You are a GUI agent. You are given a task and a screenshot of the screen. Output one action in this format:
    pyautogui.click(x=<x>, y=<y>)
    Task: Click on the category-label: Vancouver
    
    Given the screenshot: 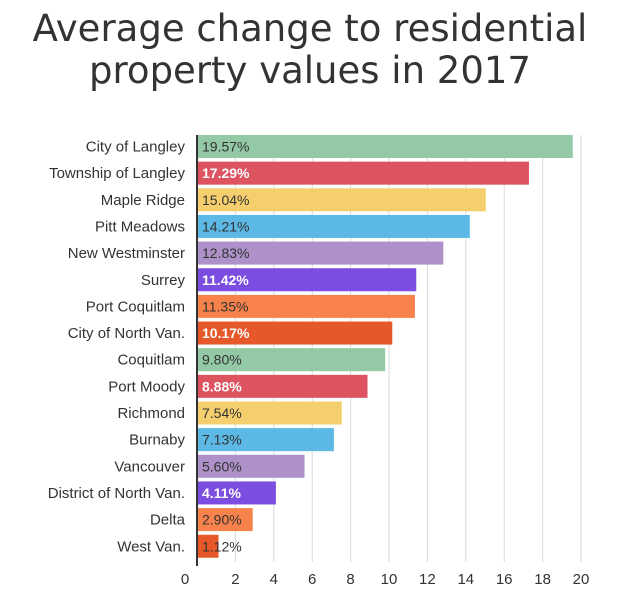 What is the action you would take?
    pyautogui.click(x=149, y=466)
    